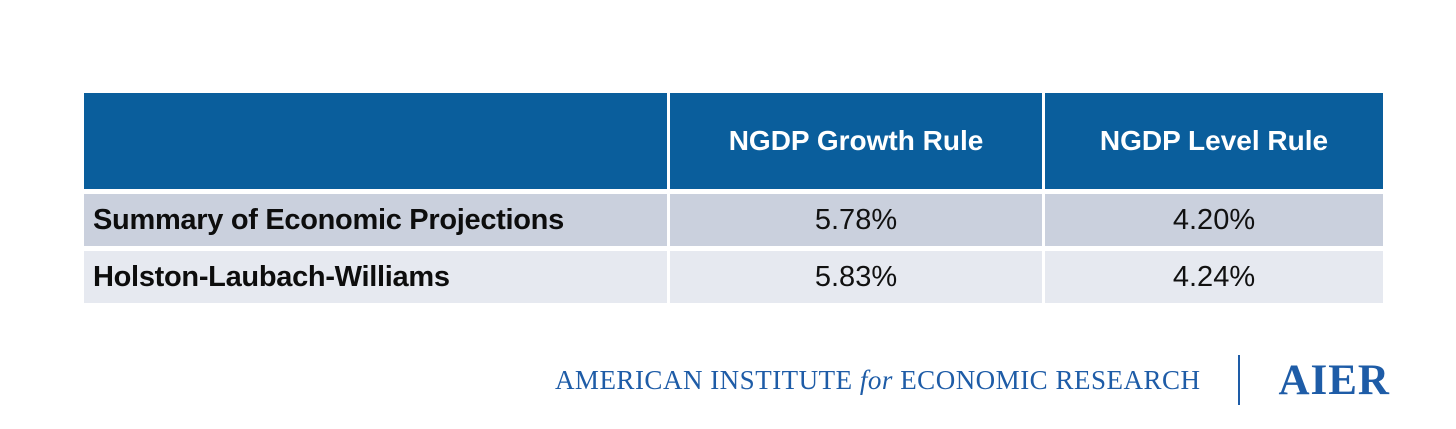  I want to click on value-hlw-growth: 5.83%, so click(856, 277).